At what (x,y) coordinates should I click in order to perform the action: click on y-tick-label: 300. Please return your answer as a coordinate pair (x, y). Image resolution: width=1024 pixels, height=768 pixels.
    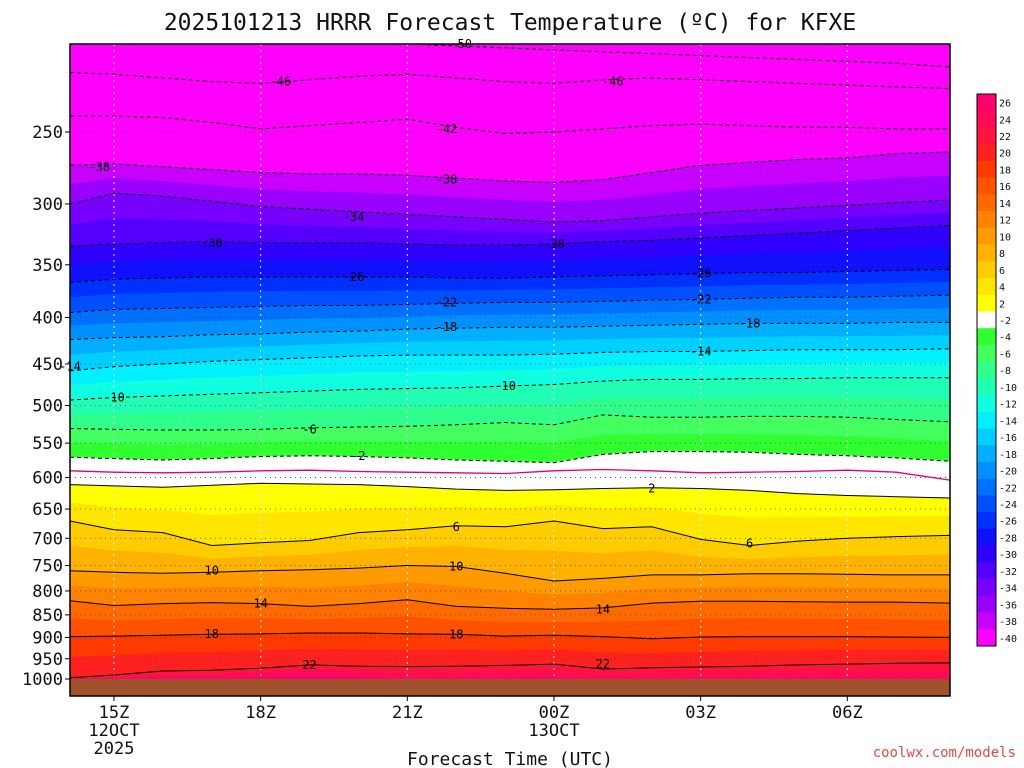
    Looking at the image, I should click on (47, 205).